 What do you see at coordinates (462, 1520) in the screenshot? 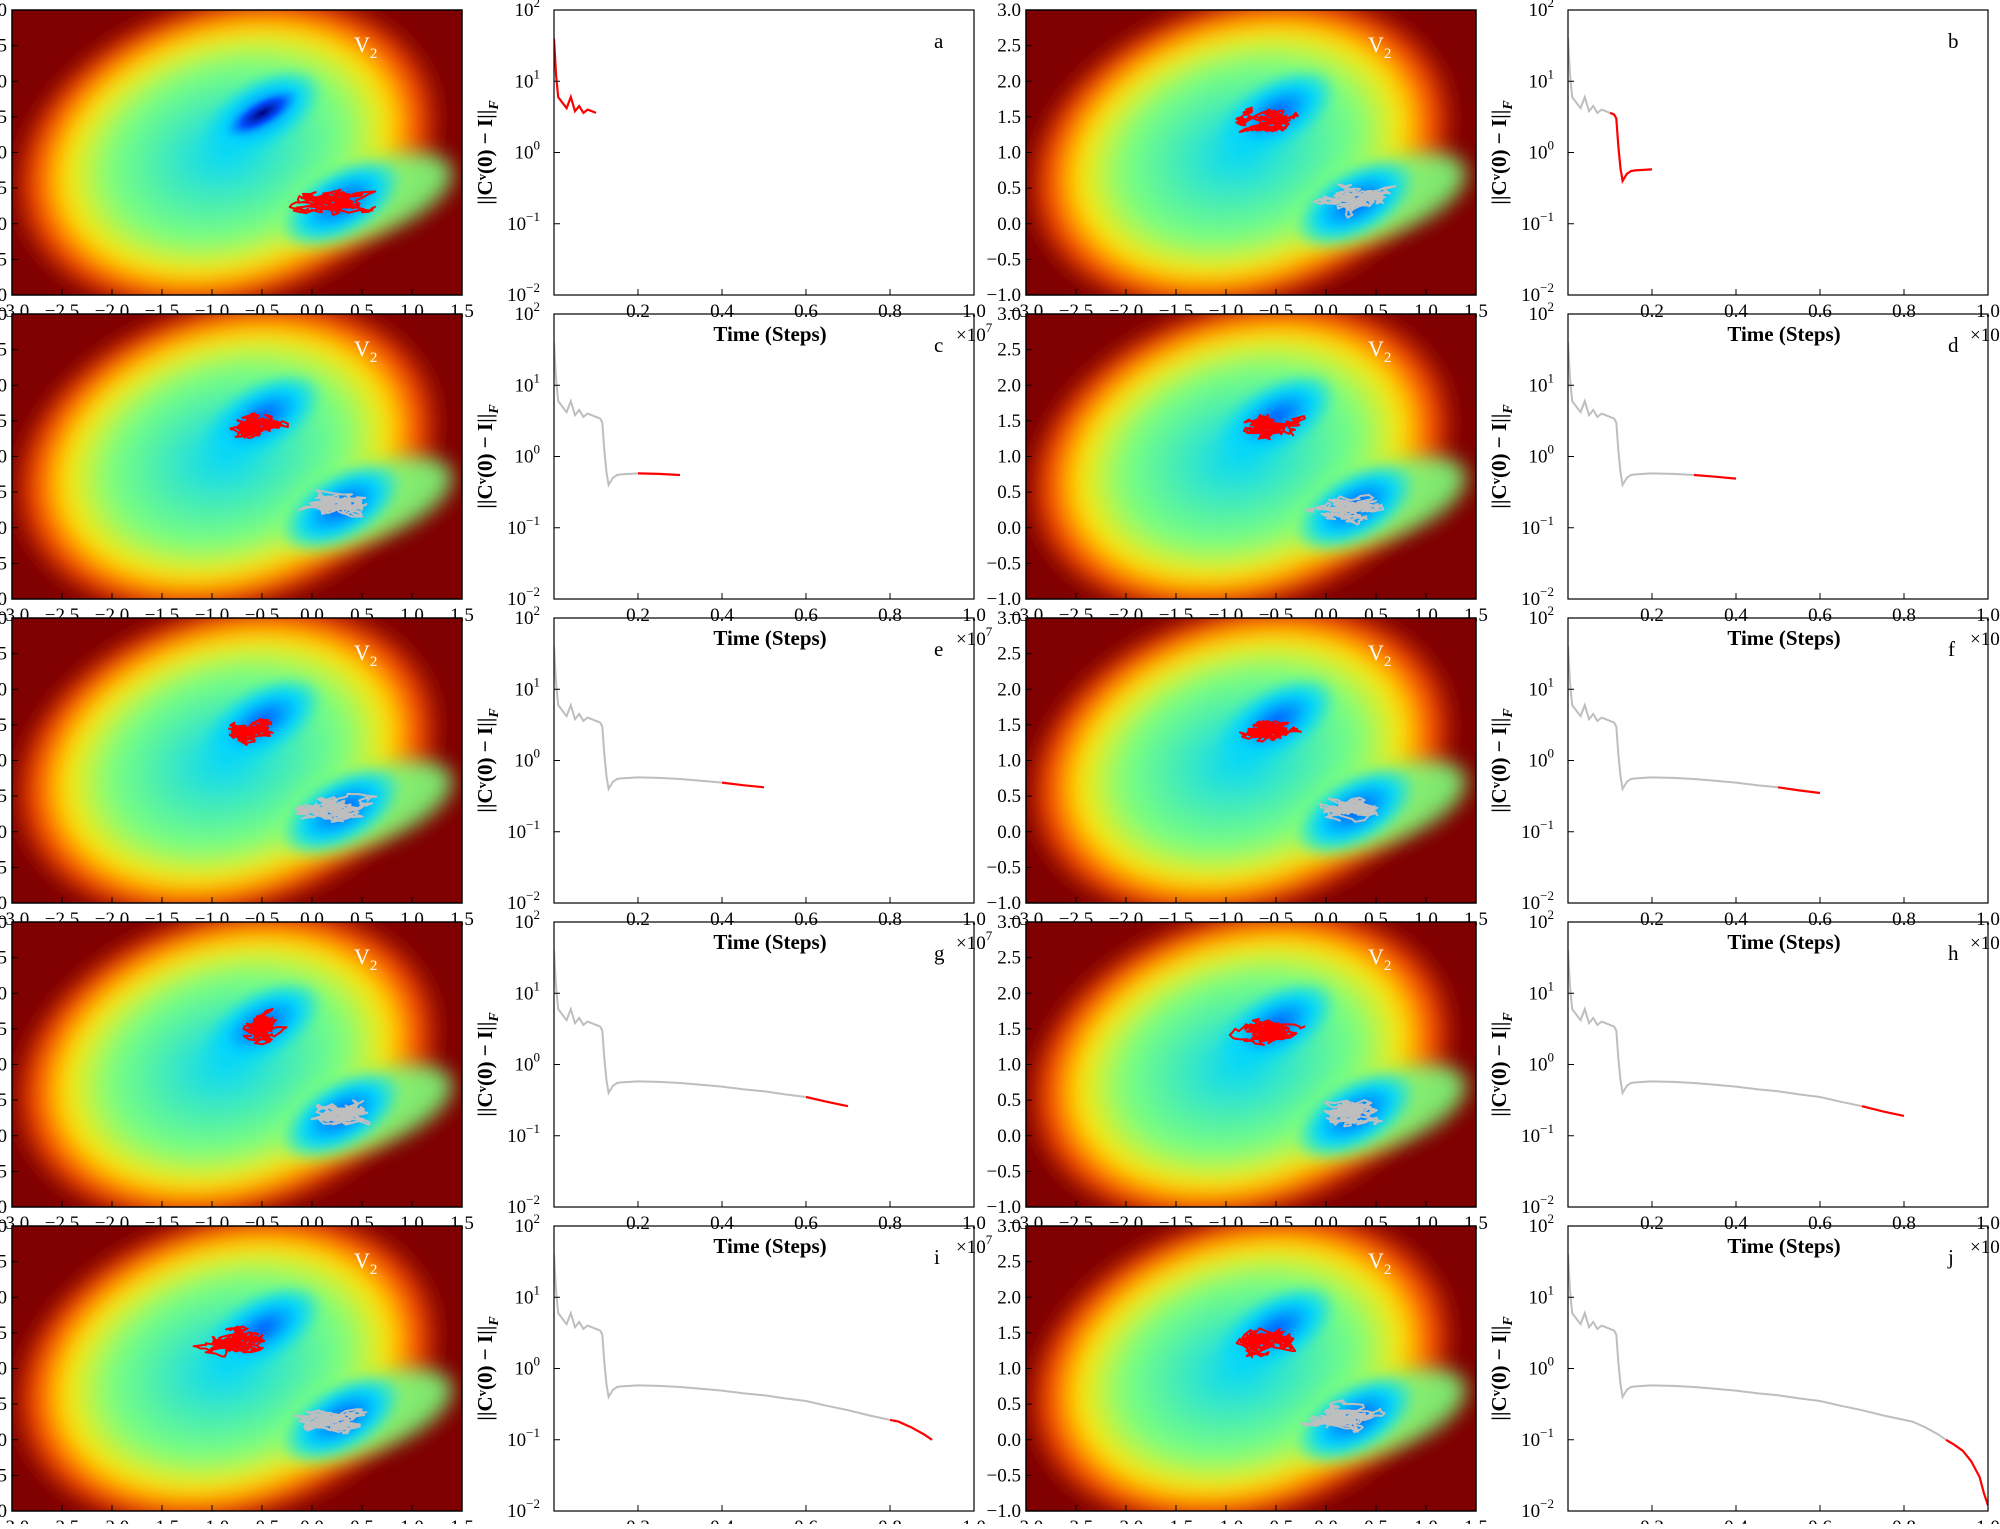
I see `x-tick-label: 1.5` at bounding box center [462, 1520].